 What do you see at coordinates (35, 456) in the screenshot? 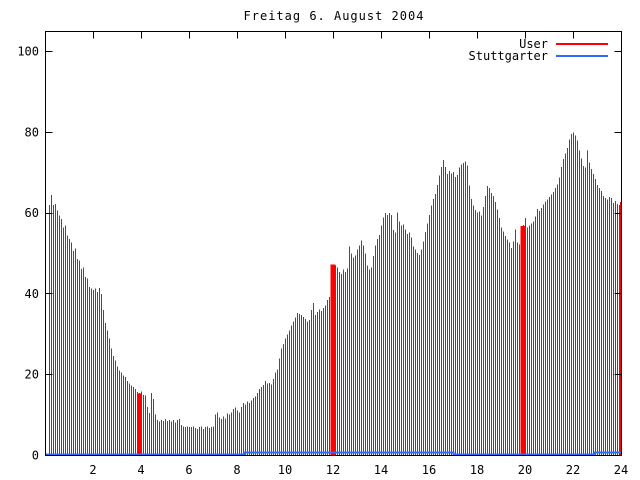
I see `y-tick-label: 0` at bounding box center [35, 456].